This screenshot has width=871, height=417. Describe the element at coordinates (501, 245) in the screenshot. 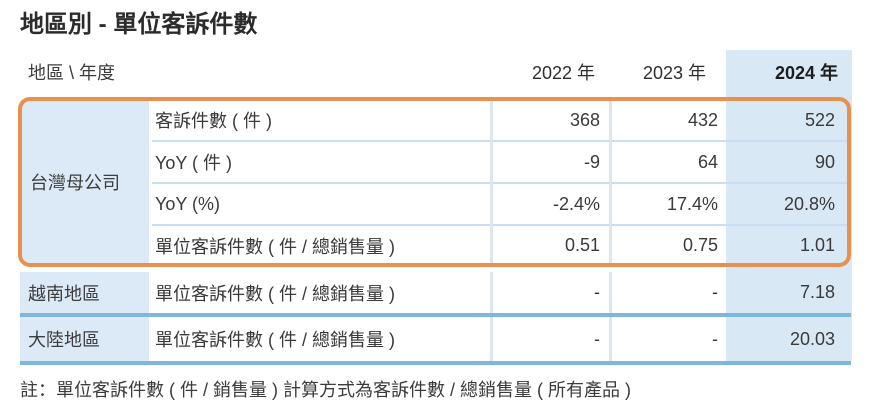

I see `table-row: 單位客訴件數 ( 件 / 總銷售量 ) 0.51 0.75 1.01` at that location.